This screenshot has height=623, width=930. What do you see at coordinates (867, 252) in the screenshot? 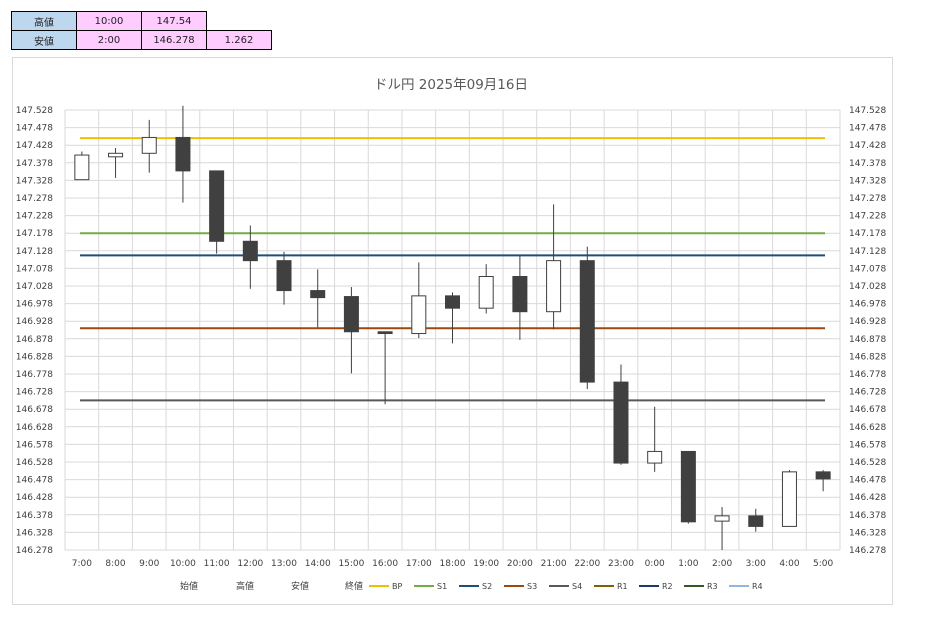
I see `y-tick-label-right: 147.128` at bounding box center [867, 252].